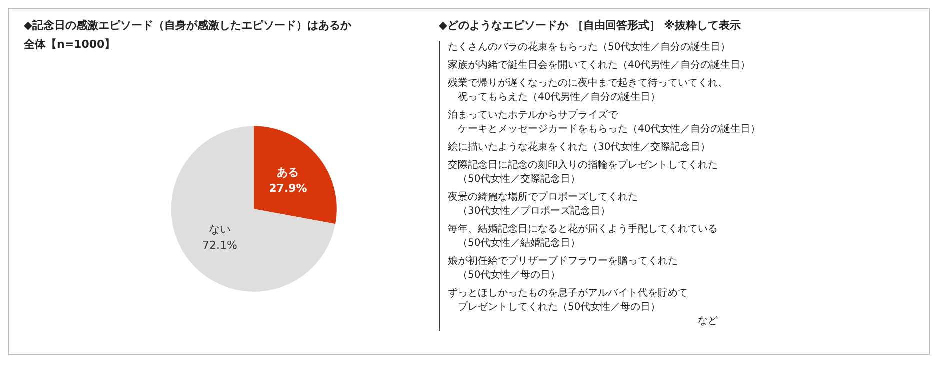 Image resolution: width=940 pixels, height=365 pixels. Describe the element at coordinates (590, 25) in the screenshot. I see `text: ◆どのようなエピソードか ［自由回答形式］ ※抜粋して表示` at that location.